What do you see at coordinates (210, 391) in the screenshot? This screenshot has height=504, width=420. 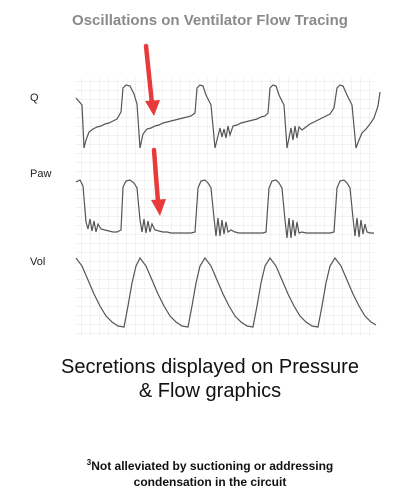 I see `caption-line-2: & Flow graphics` at bounding box center [210, 391].